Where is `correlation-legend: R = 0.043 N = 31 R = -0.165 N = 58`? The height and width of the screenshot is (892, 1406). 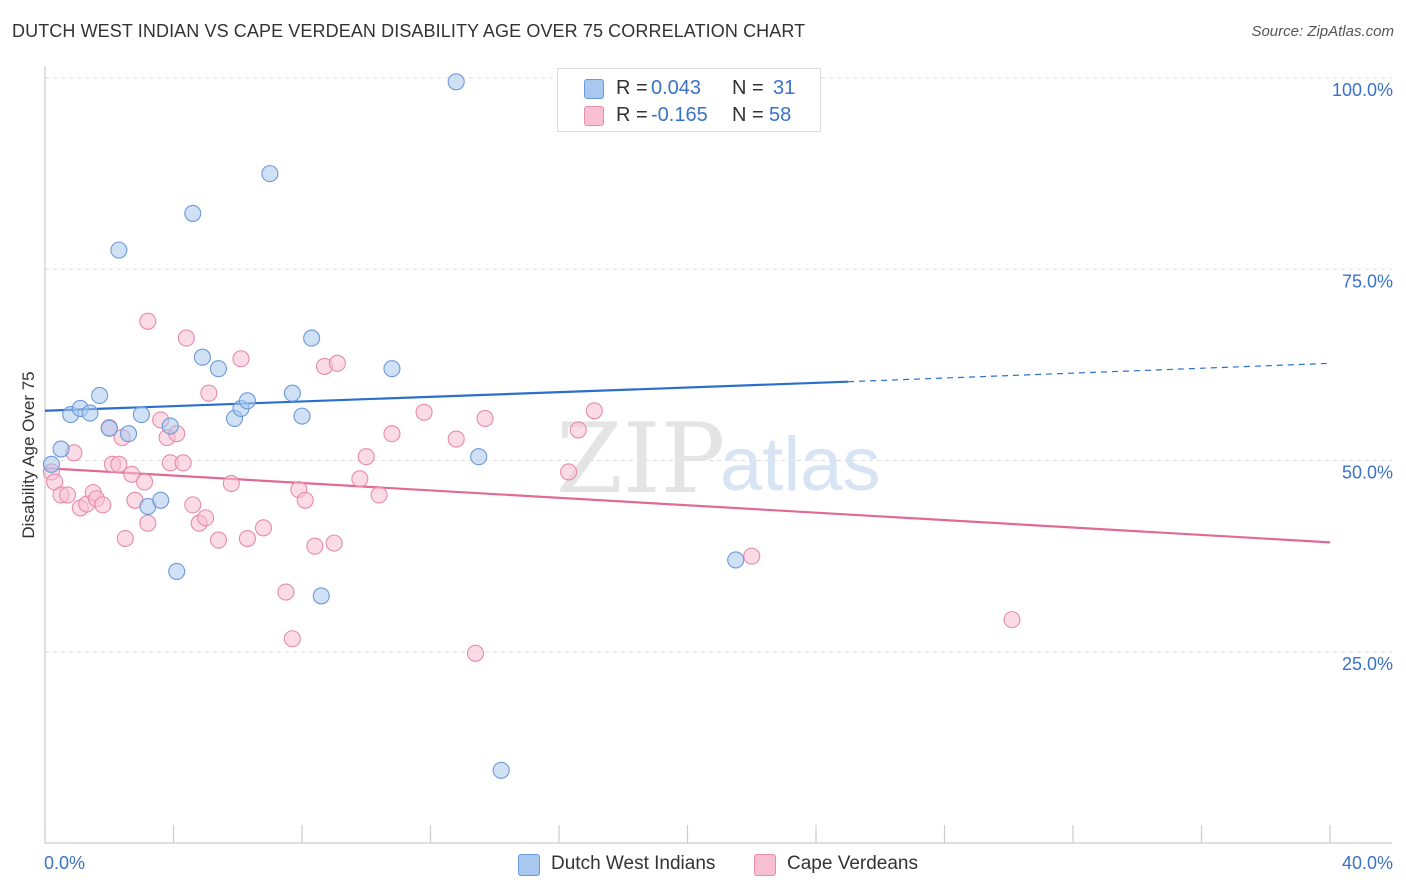 correlation-legend: R = 0.043 N = 31 R = -0.165 N = 58 is located at coordinates (689, 100).